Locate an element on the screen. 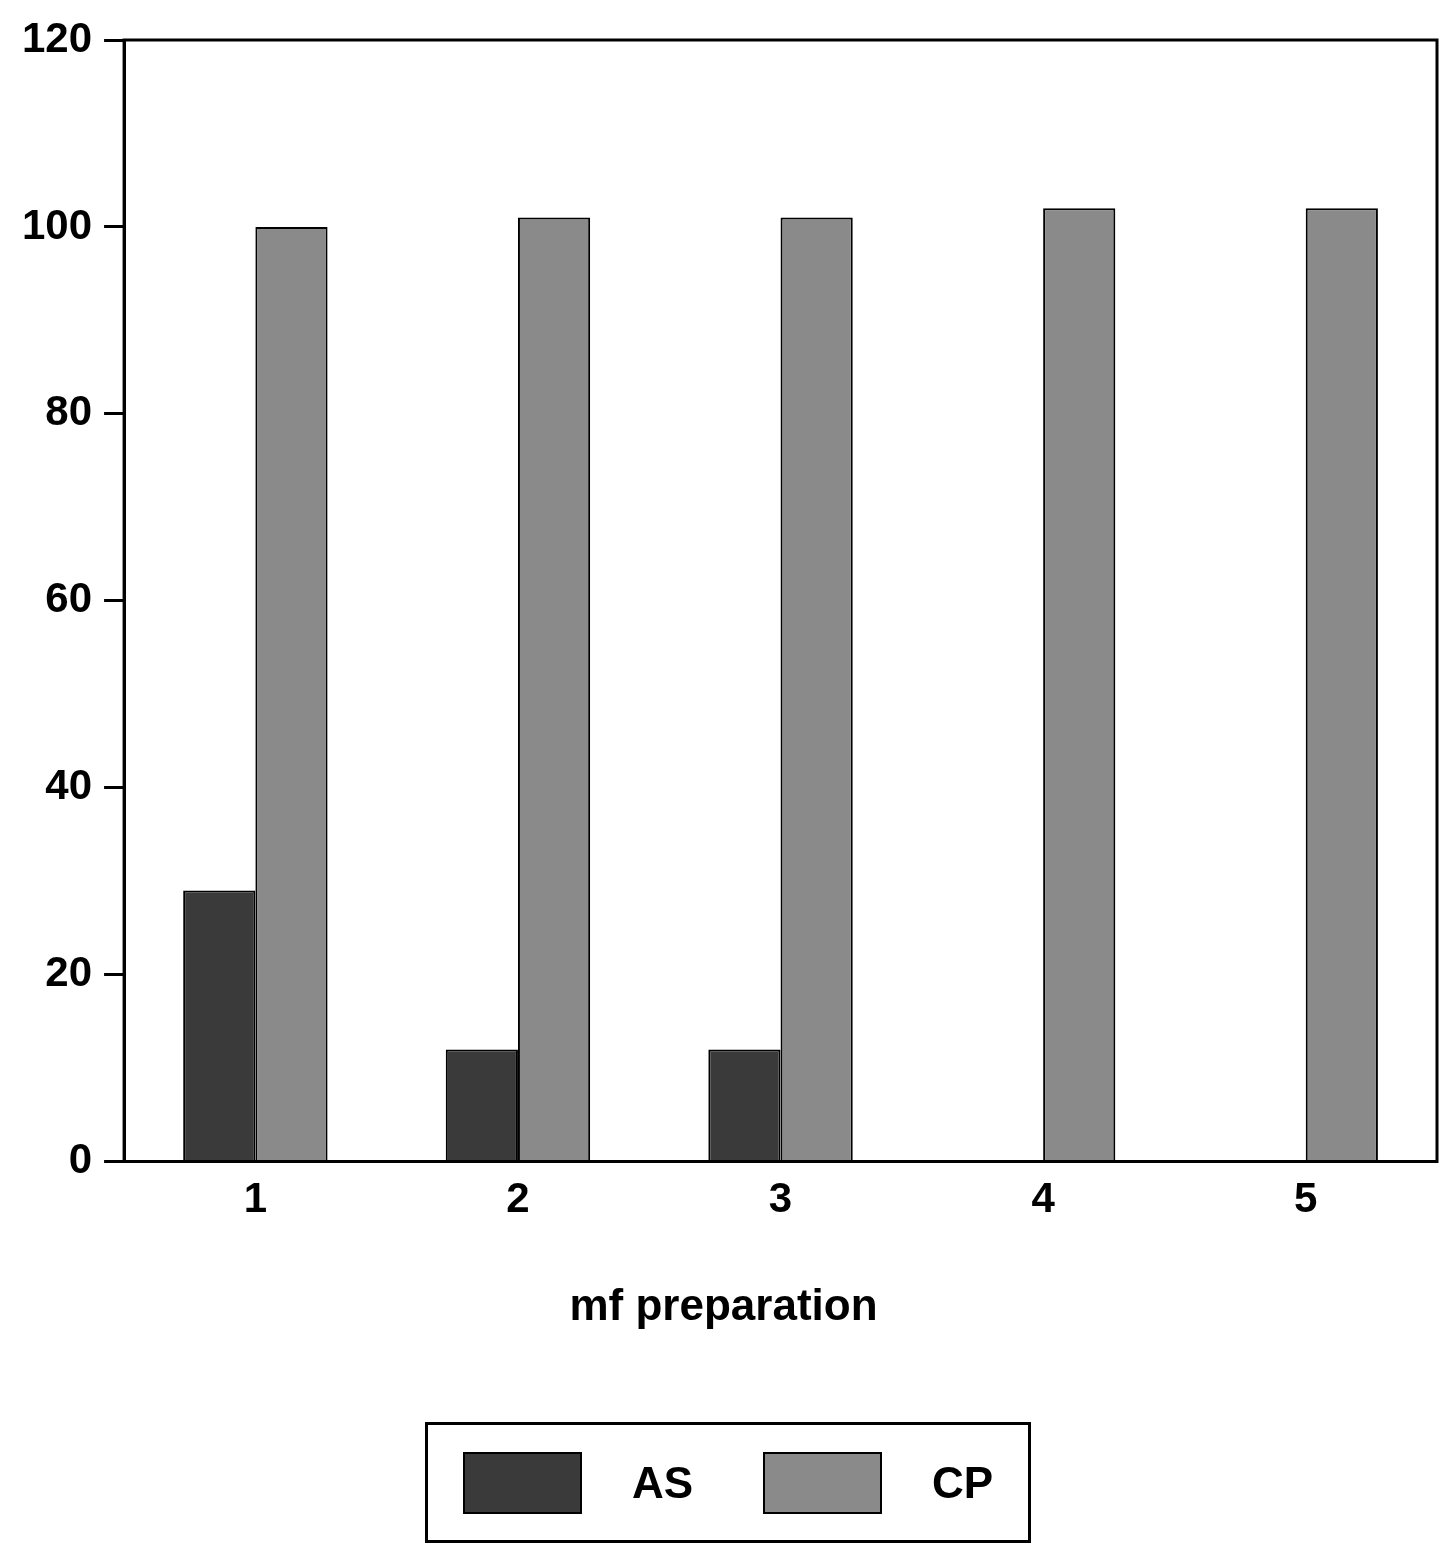 This screenshot has height=1543, width=1447. x-tick-label: 5 is located at coordinates (1306, 1198).